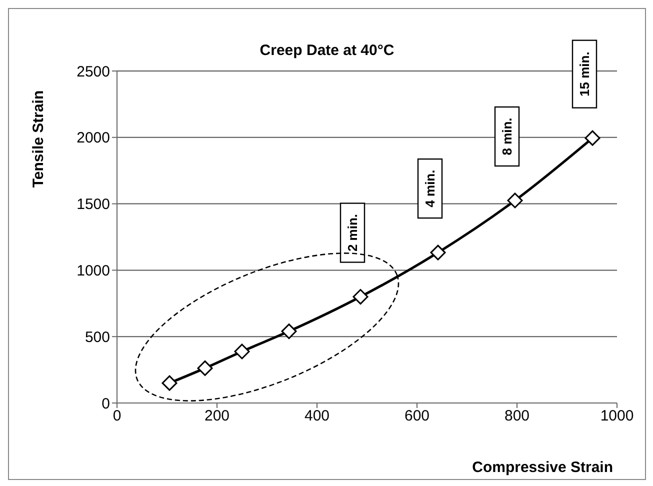 Image resolution: width=653 pixels, height=486 pixels. What do you see at coordinates (93, 205) in the screenshot?
I see `y-tick-label: 1500` at bounding box center [93, 205].